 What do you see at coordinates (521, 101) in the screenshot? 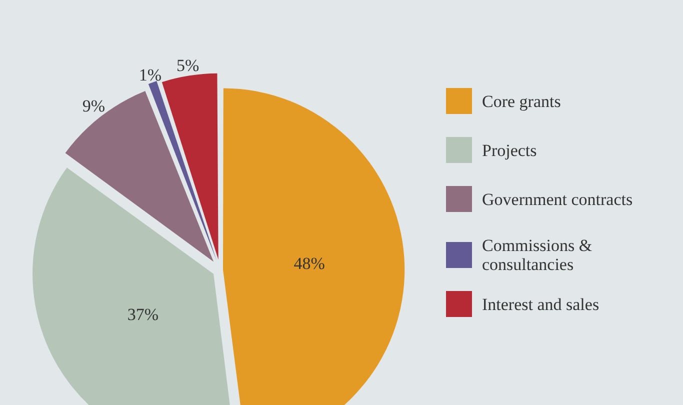
I see `legend-label: Core grants` at bounding box center [521, 101].